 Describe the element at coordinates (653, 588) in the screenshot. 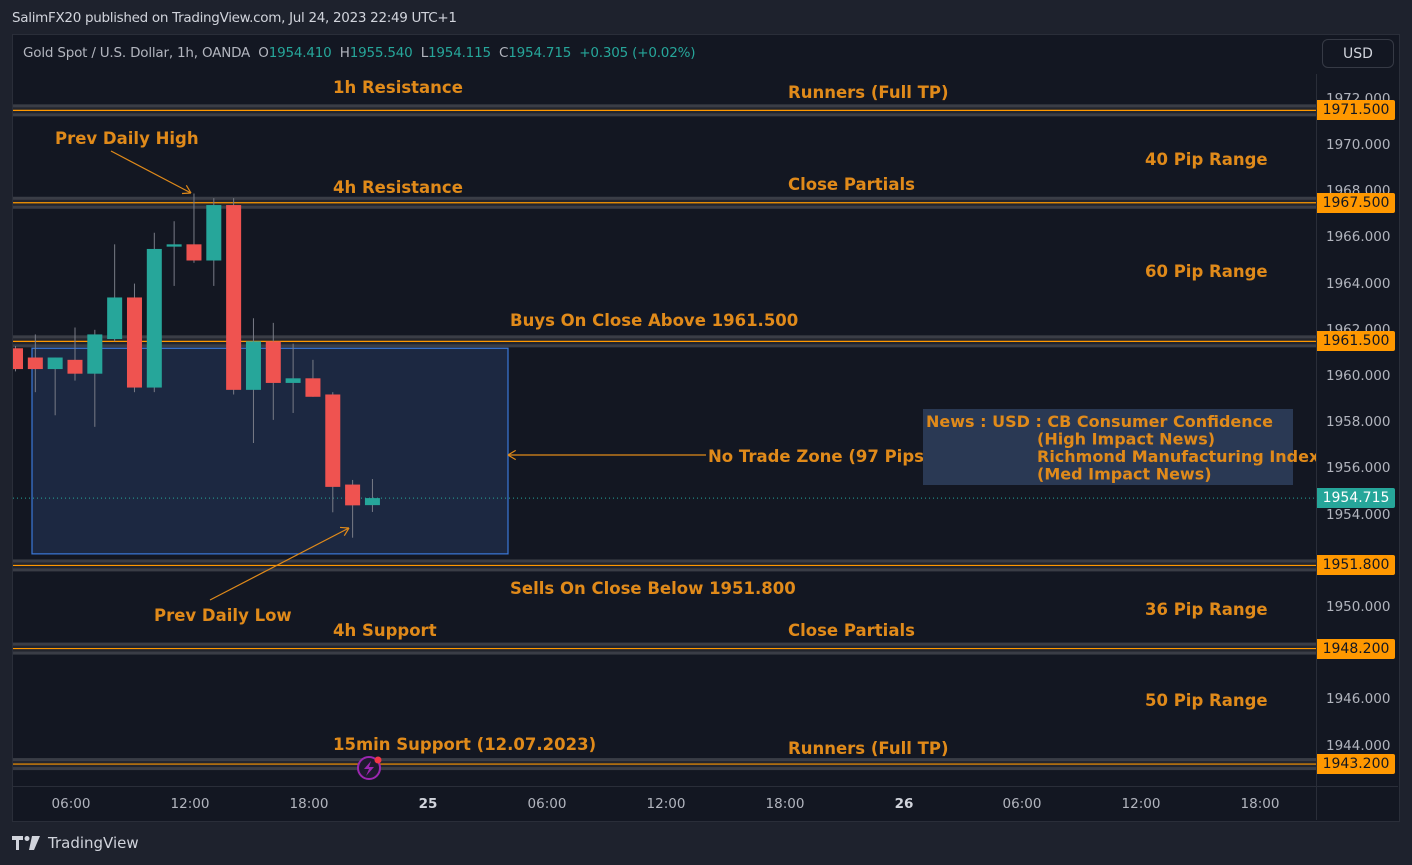

I see `annotation-sells: Sells On Close Below 1951.800` at that location.